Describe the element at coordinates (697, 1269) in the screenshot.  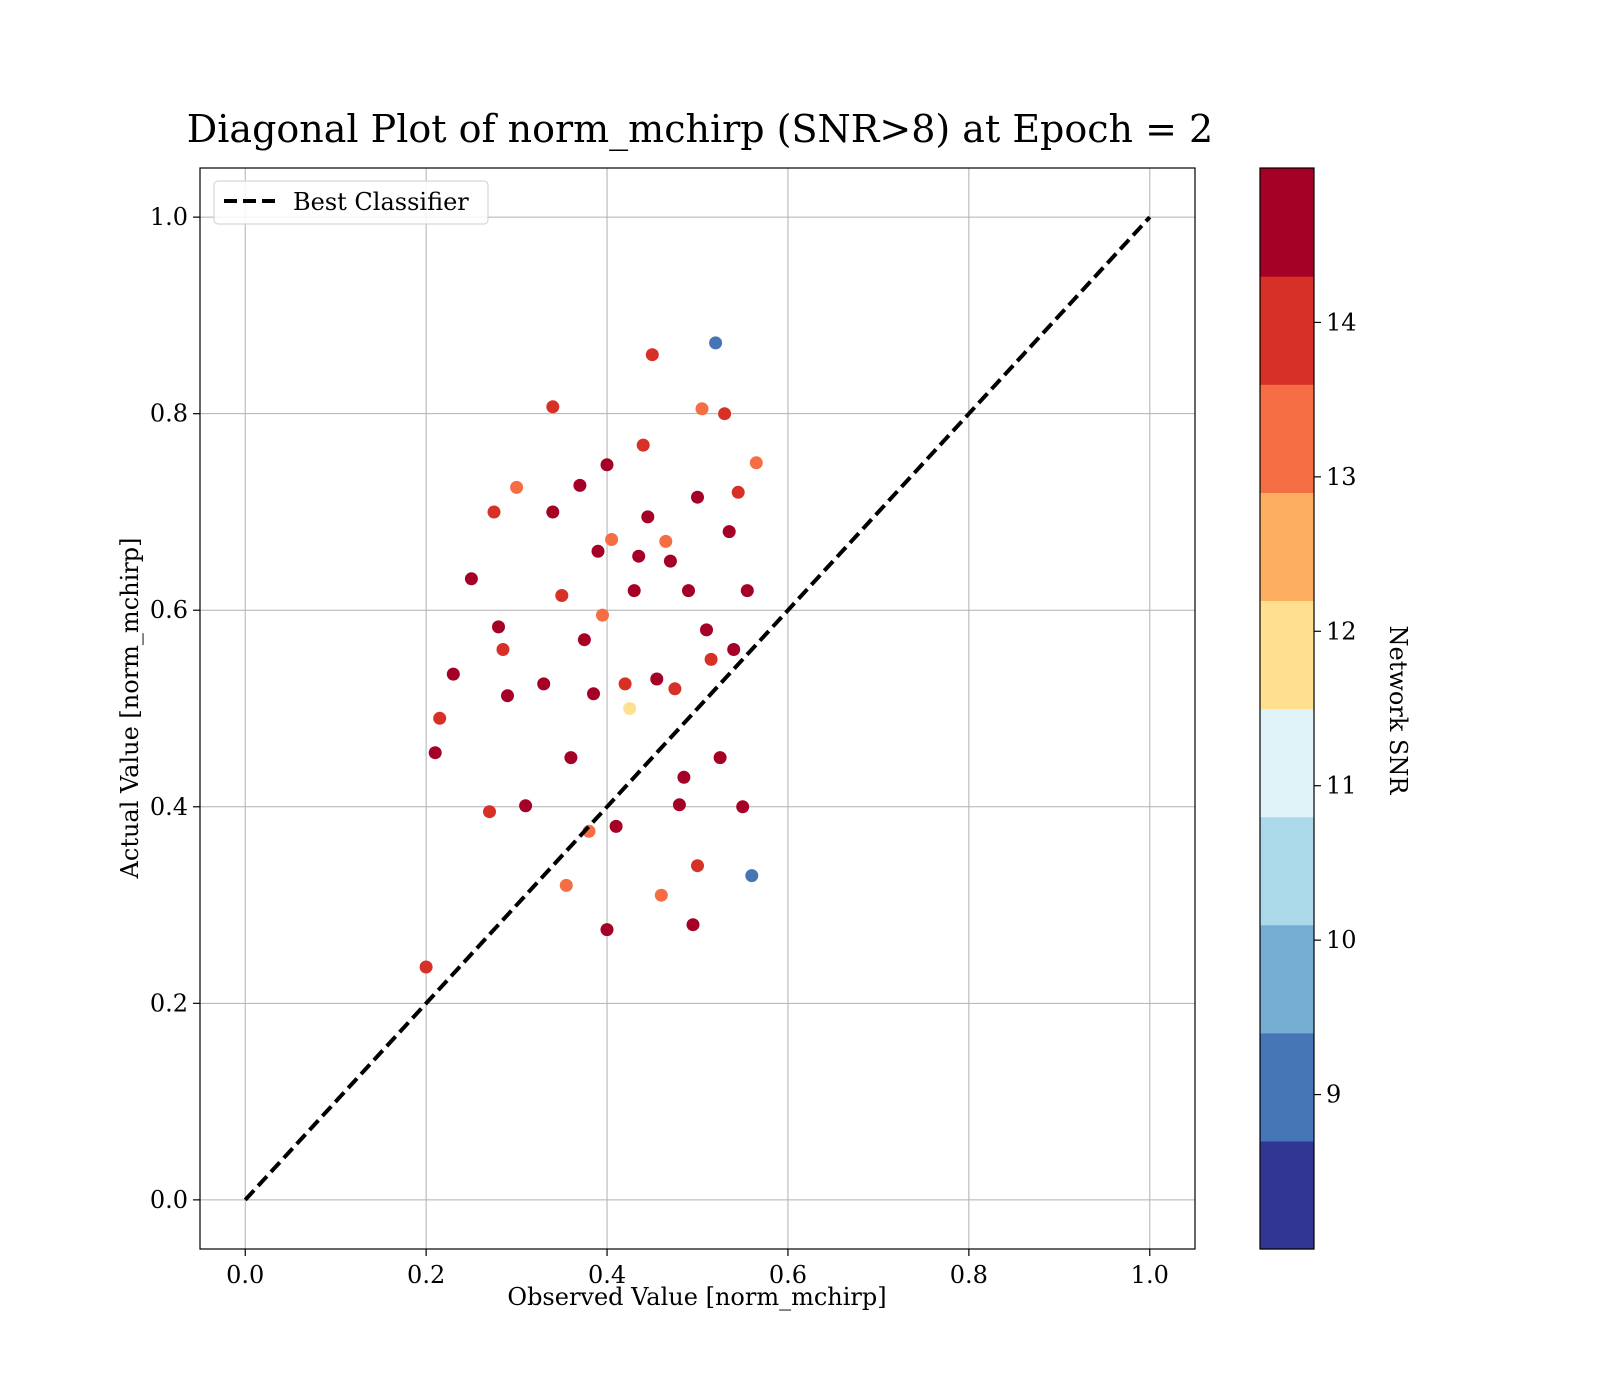
I see `x-axis-ticks: 0.0 0.2 0.4 0.6 0.8 1.0` at that location.